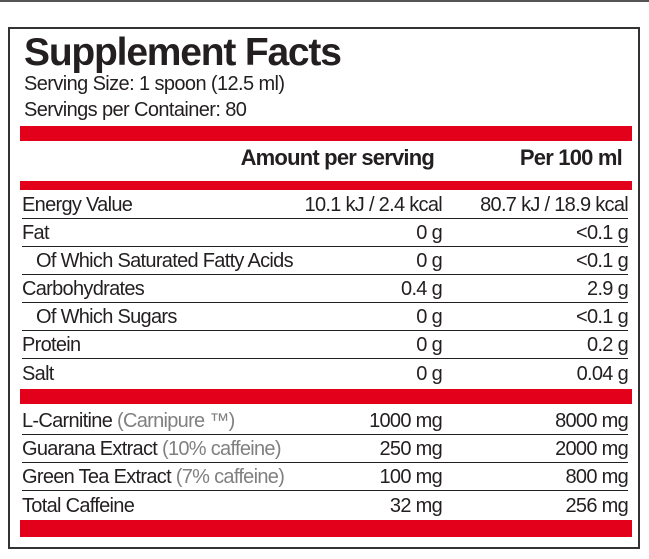 This screenshot has width=649, height=559. I want to click on servings-per-container: Servings per Container: 80, so click(135, 110).